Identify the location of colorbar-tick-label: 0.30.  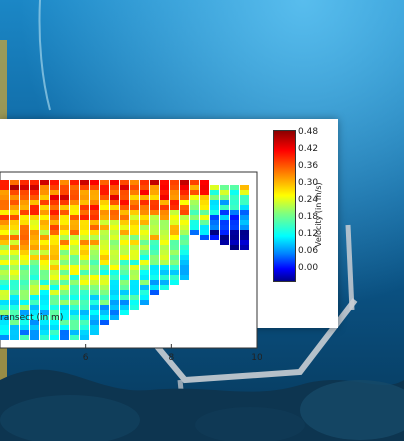
(308, 183).